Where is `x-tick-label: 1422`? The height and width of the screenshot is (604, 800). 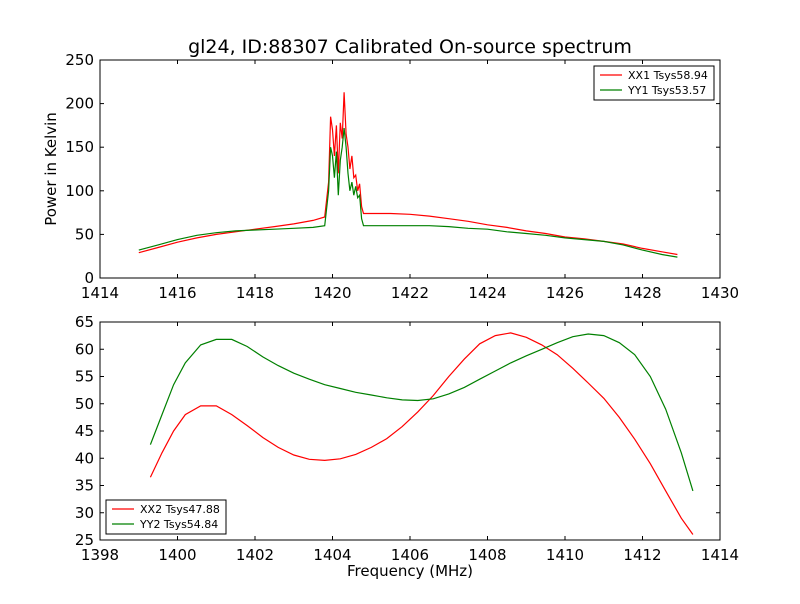
x-tick-label: 1422 is located at coordinates (410, 293).